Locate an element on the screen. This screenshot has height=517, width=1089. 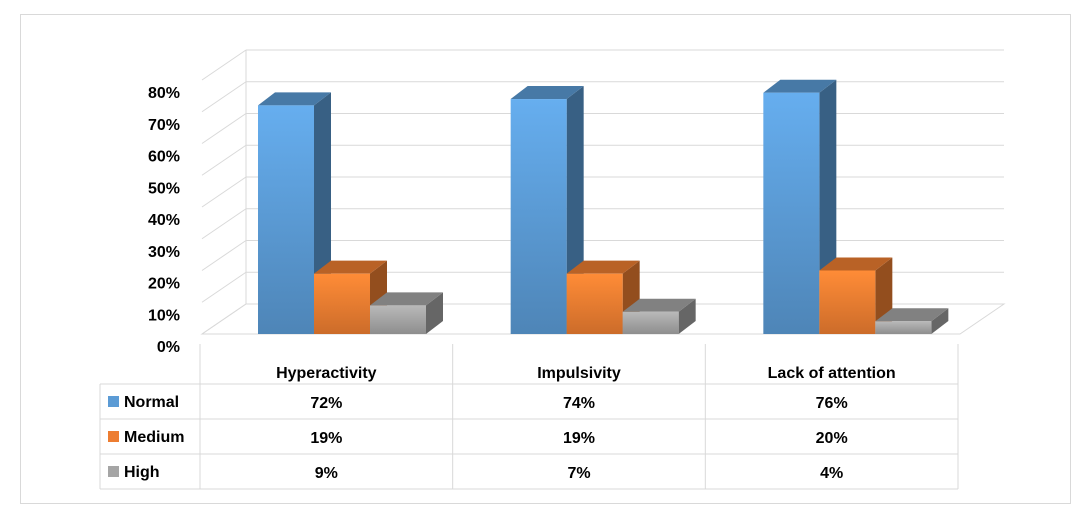
y-tick-label: 60% is located at coordinates (164, 157).